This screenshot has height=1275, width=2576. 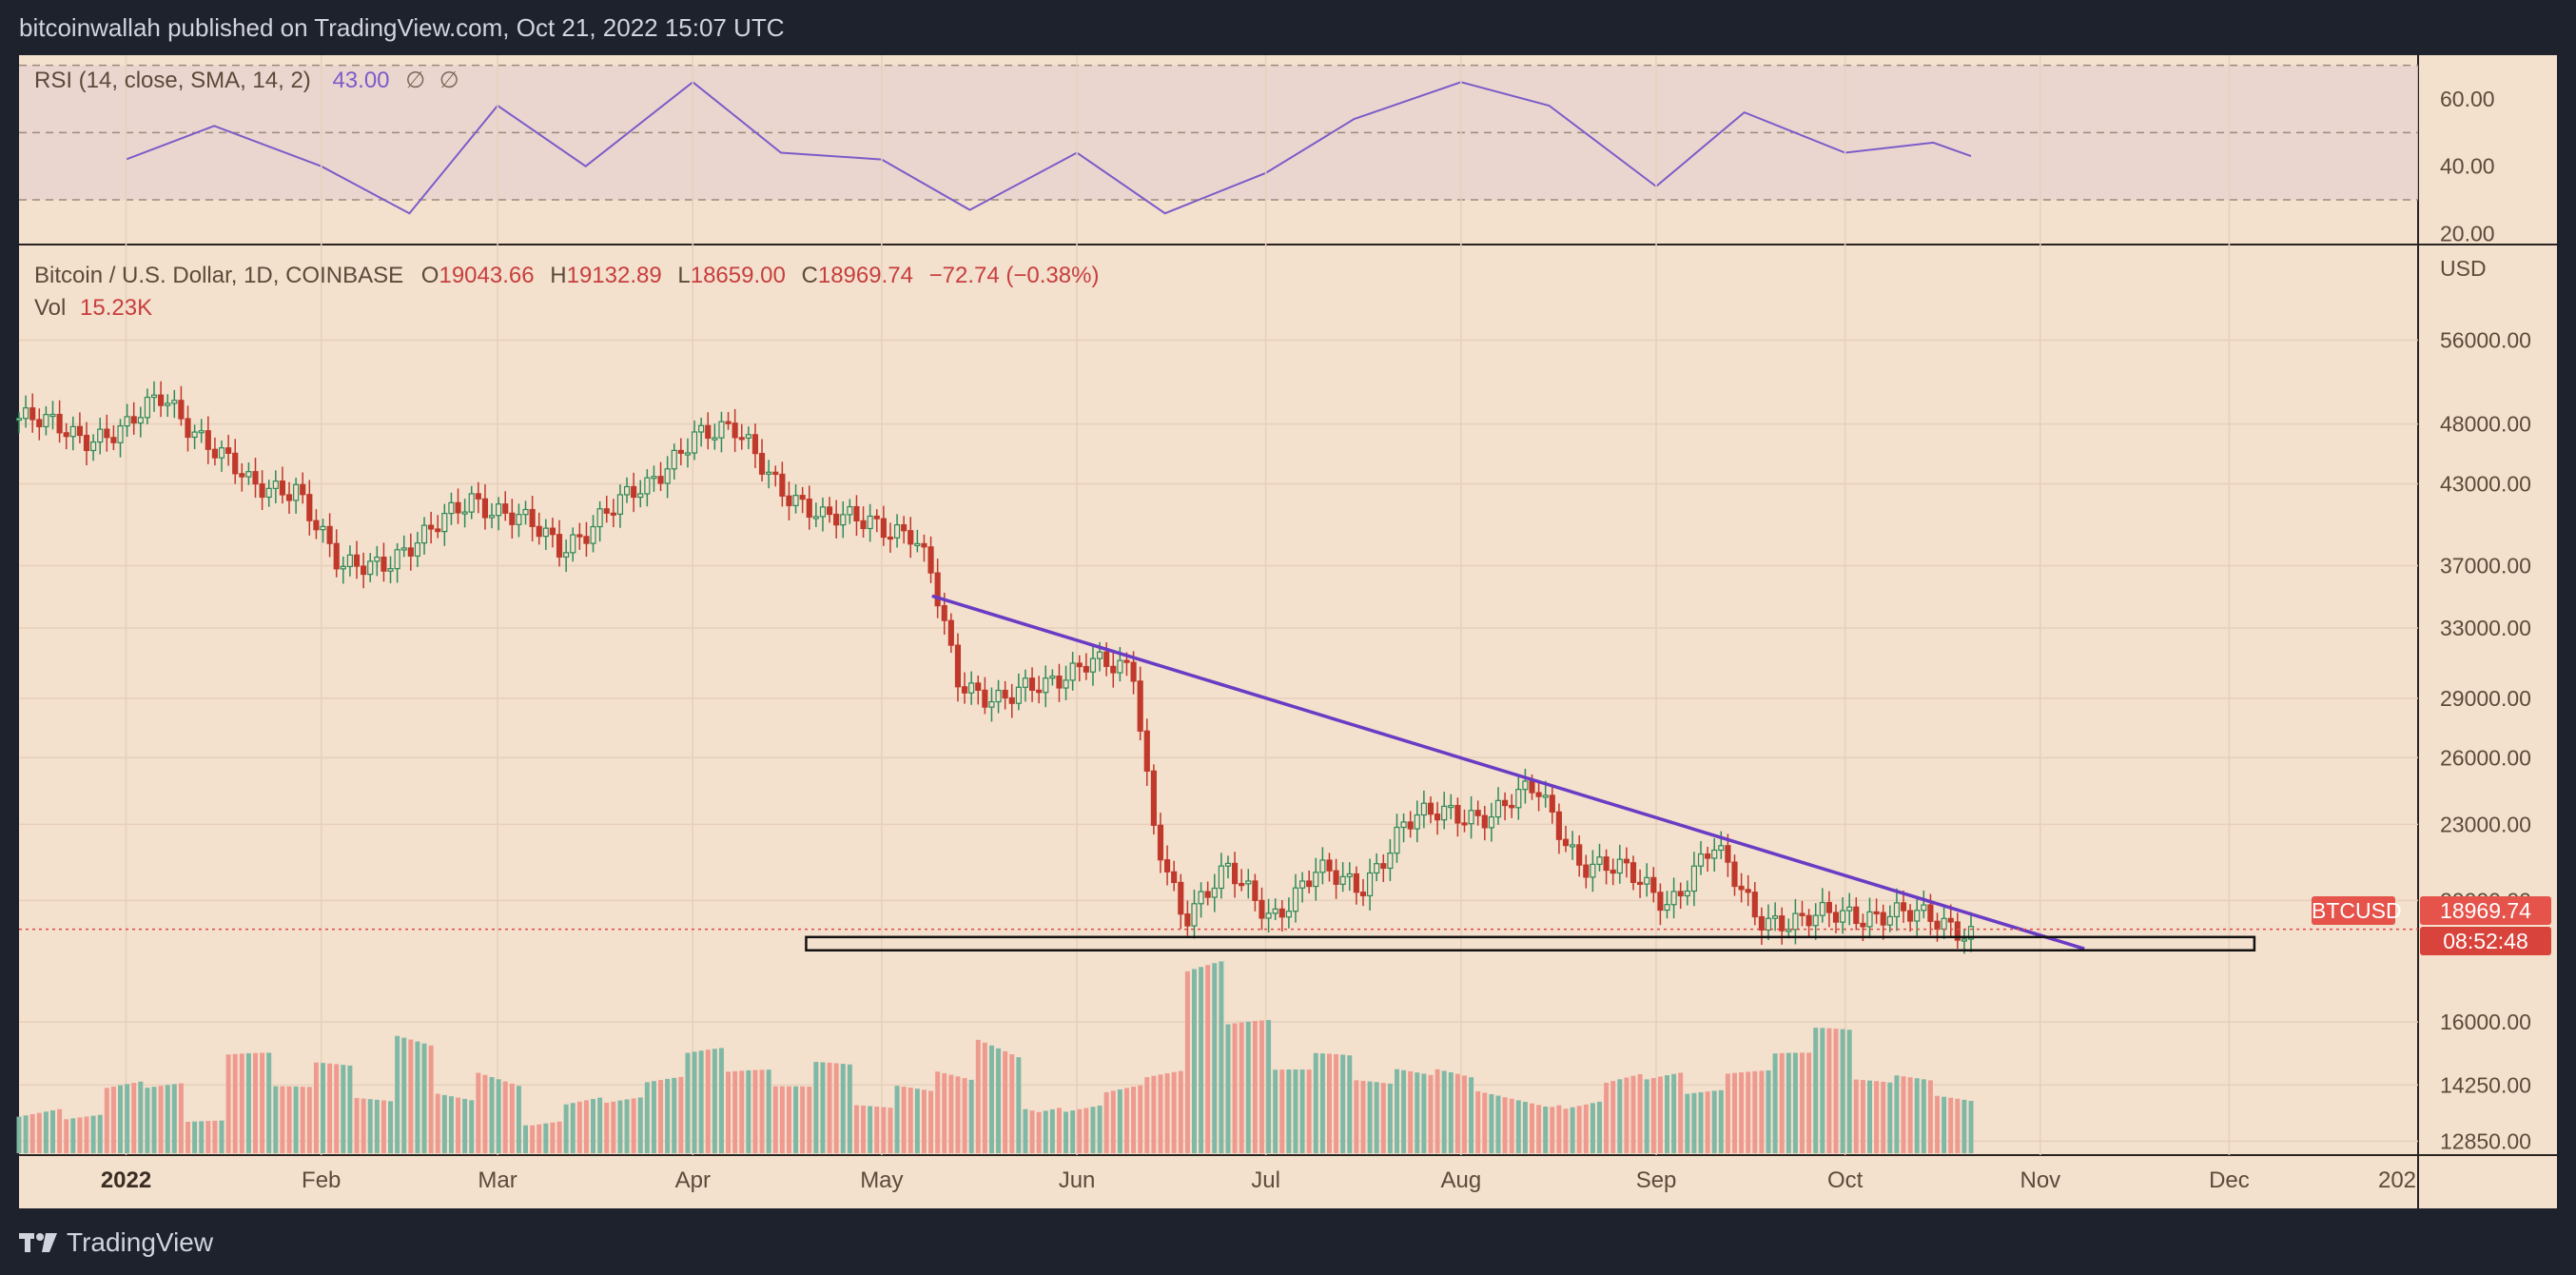 I want to click on change-value: −72.74 (−0.38%), so click(x=1014, y=275).